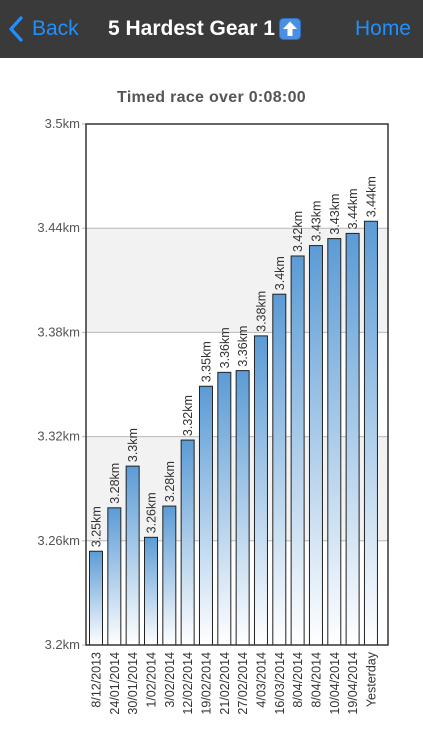 Image resolution: width=423 pixels, height=750 pixels. Describe the element at coordinates (353, 683) in the screenshot. I see `x-tick-label: 19/04/2014` at that location.